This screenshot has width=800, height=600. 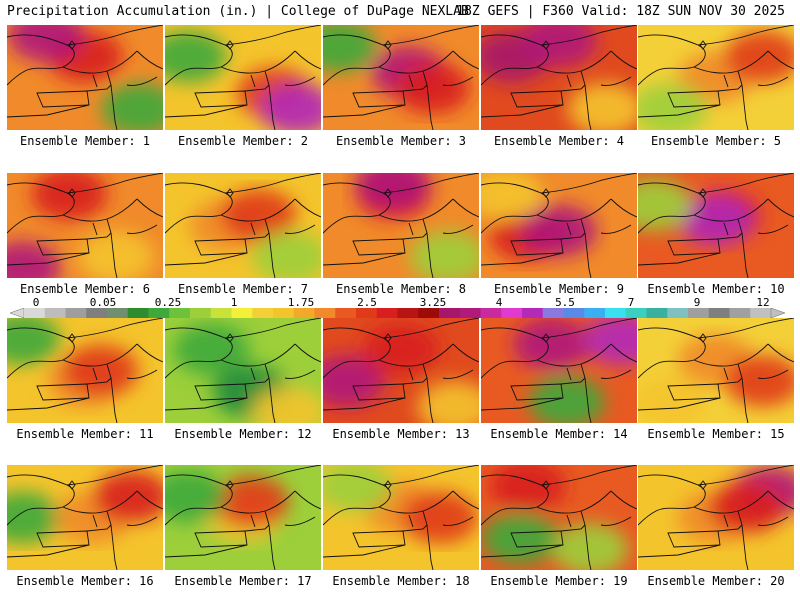 I want to click on ensemble-member-label: Ensemble Member: 20, so click(x=716, y=581).